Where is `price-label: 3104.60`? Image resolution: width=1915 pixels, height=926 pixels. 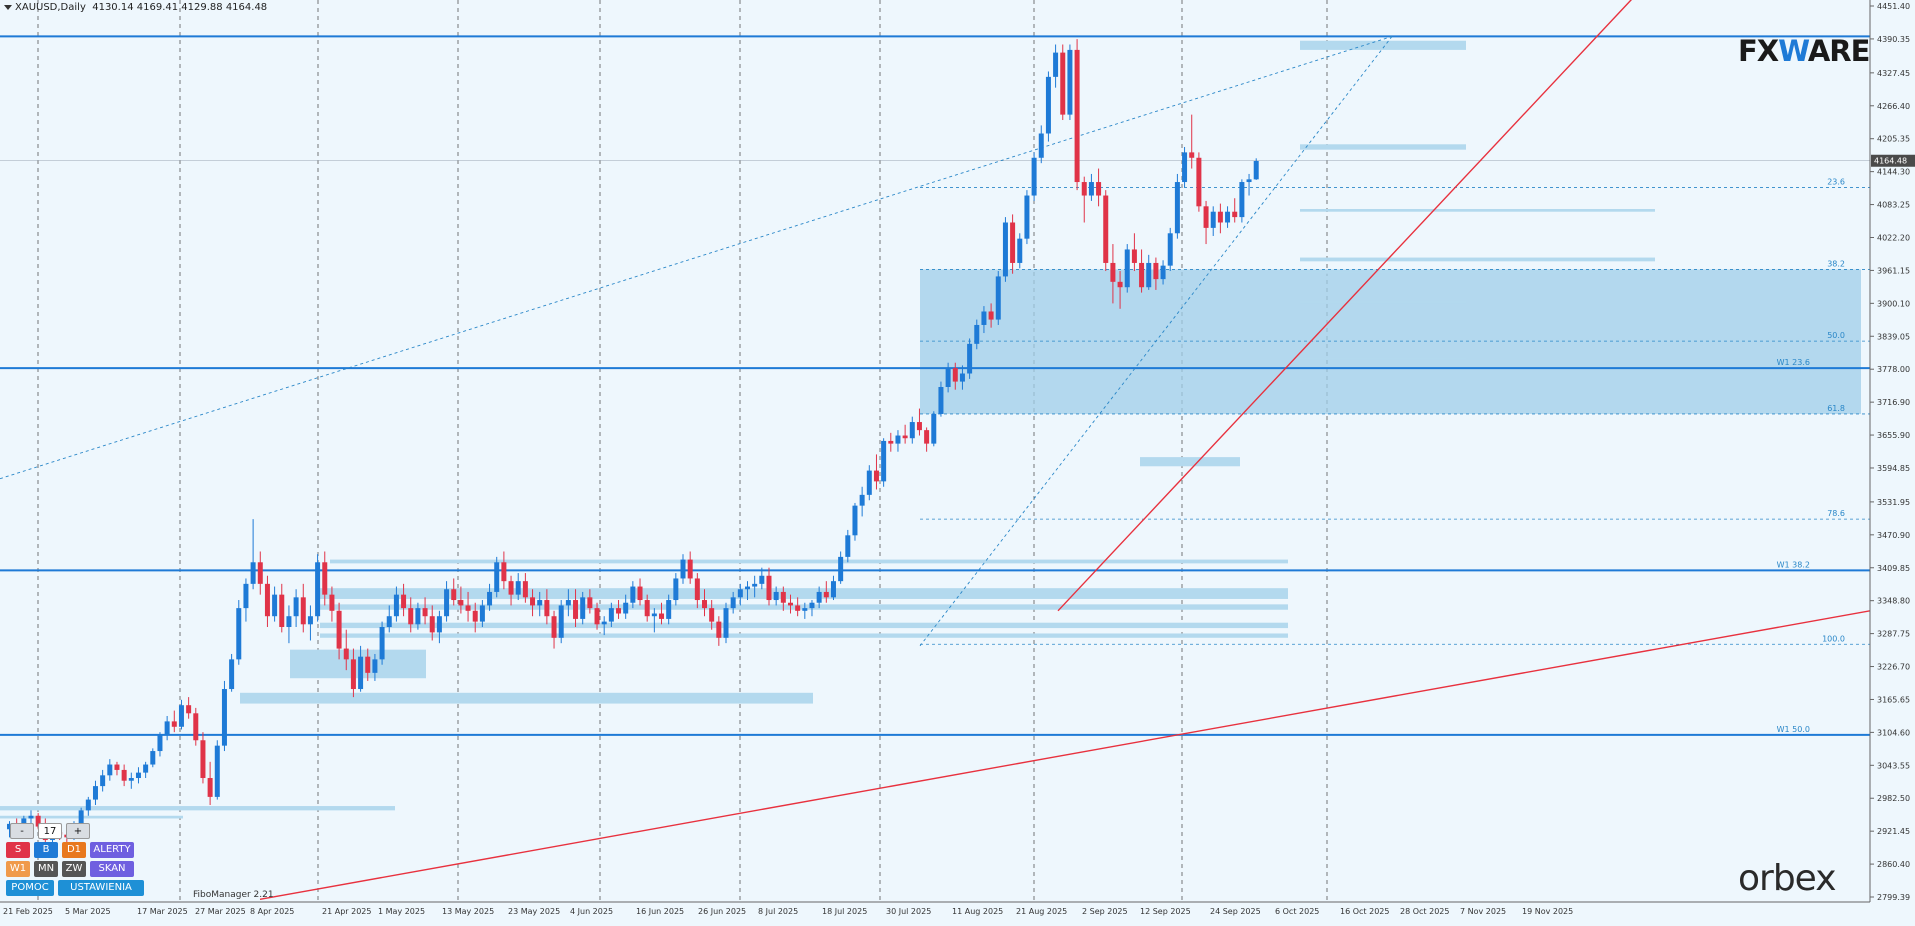 price-label: 3104.60 is located at coordinates (1893, 732).